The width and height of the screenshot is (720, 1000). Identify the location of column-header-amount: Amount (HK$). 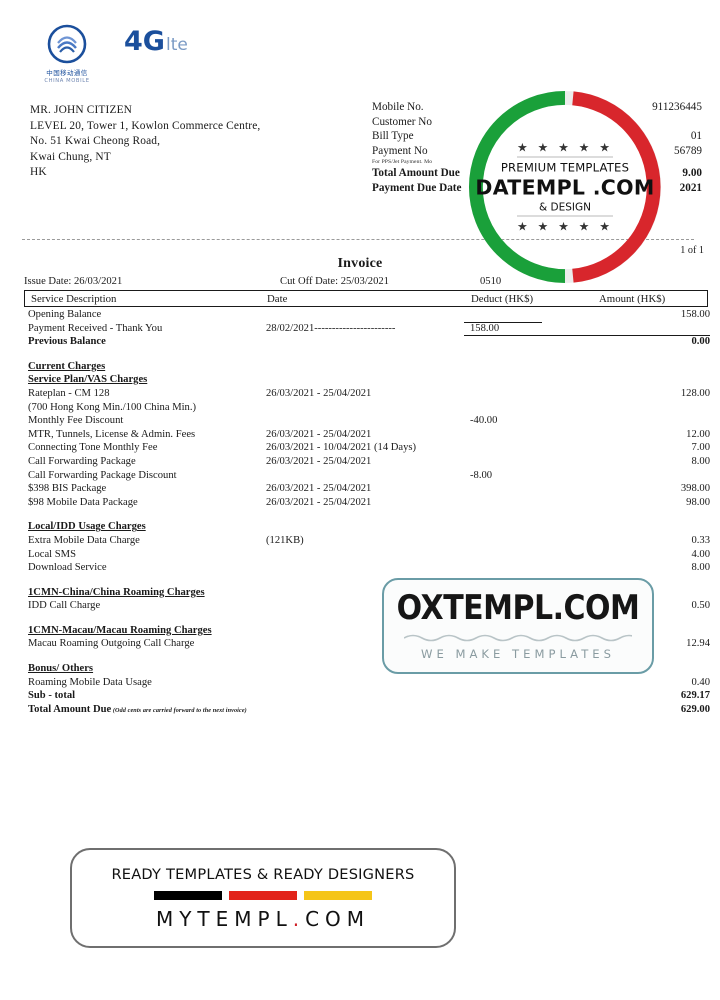
(632, 299).